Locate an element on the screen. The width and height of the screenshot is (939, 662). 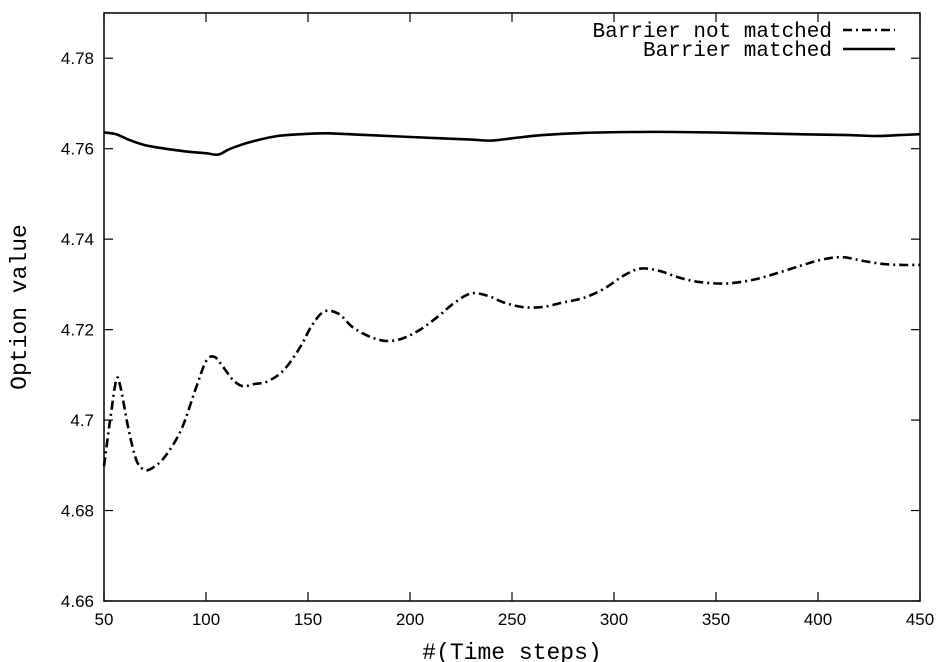
y-tick-label: 4.72 is located at coordinates (77, 330).